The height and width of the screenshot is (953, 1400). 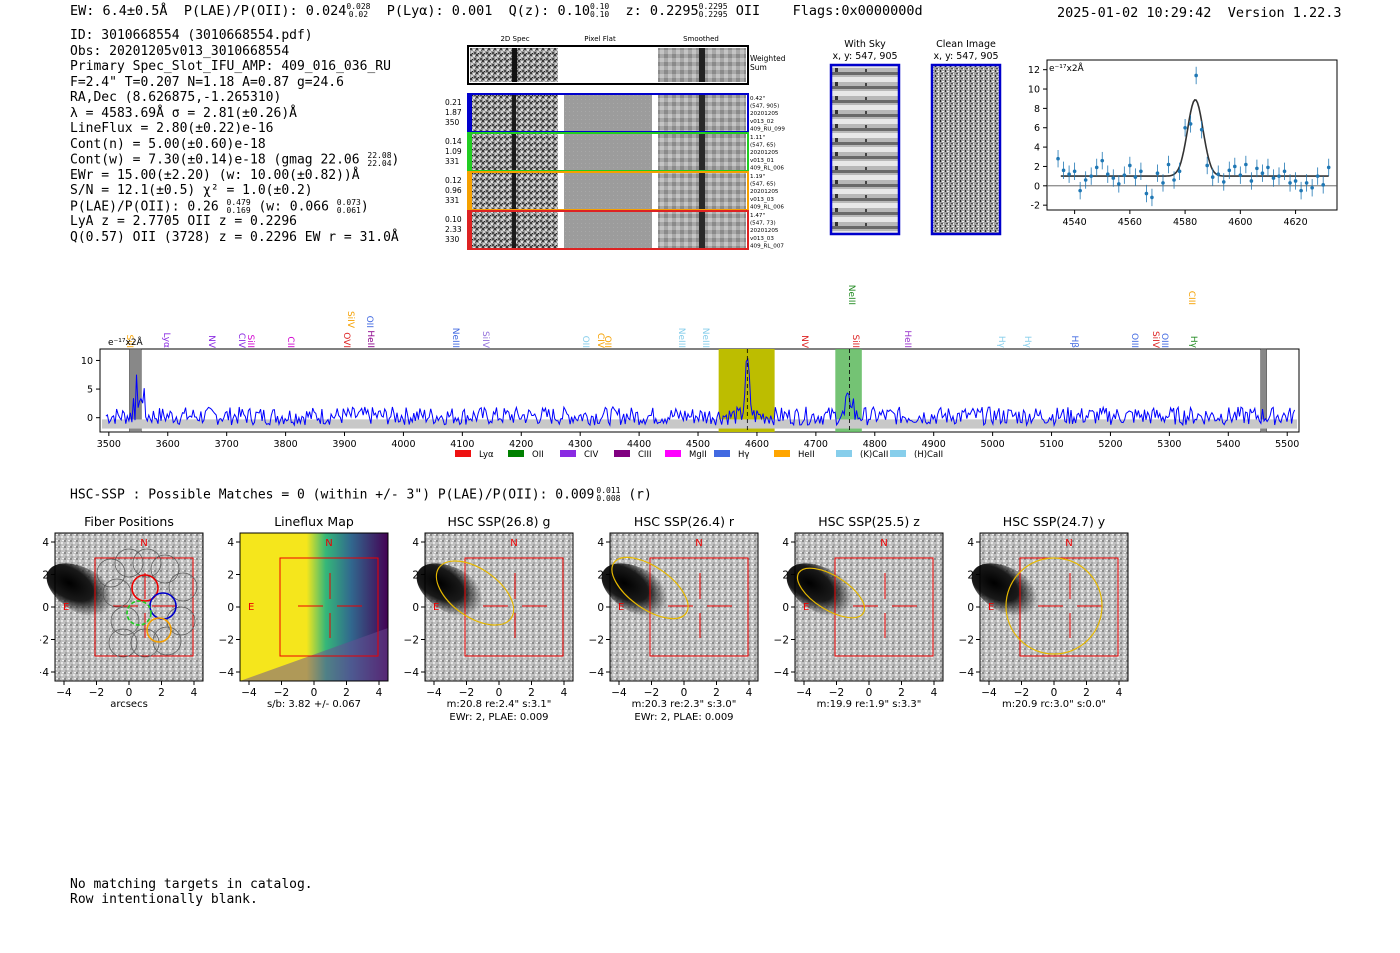 What do you see at coordinates (865, 44) in the screenshot?
I see `with-sky-title: With Sky` at bounding box center [865, 44].